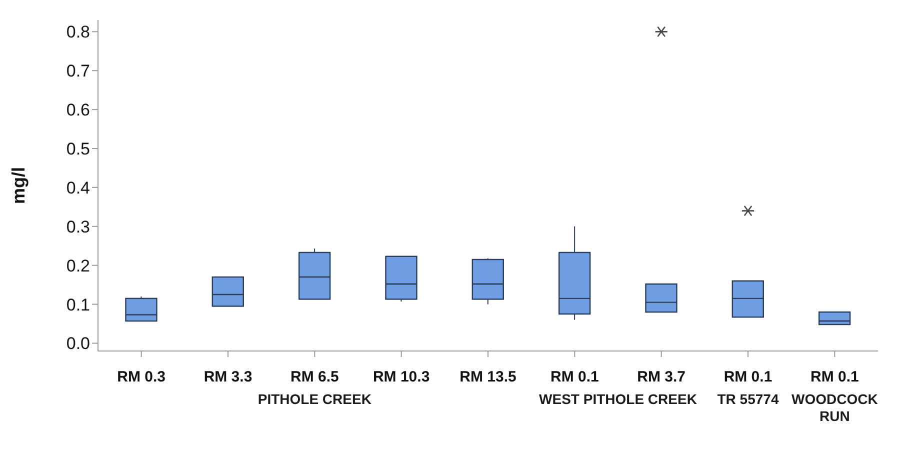  Describe the element at coordinates (78, 266) in the screenshot. I see `y-tick-label: 0.2` at that location.